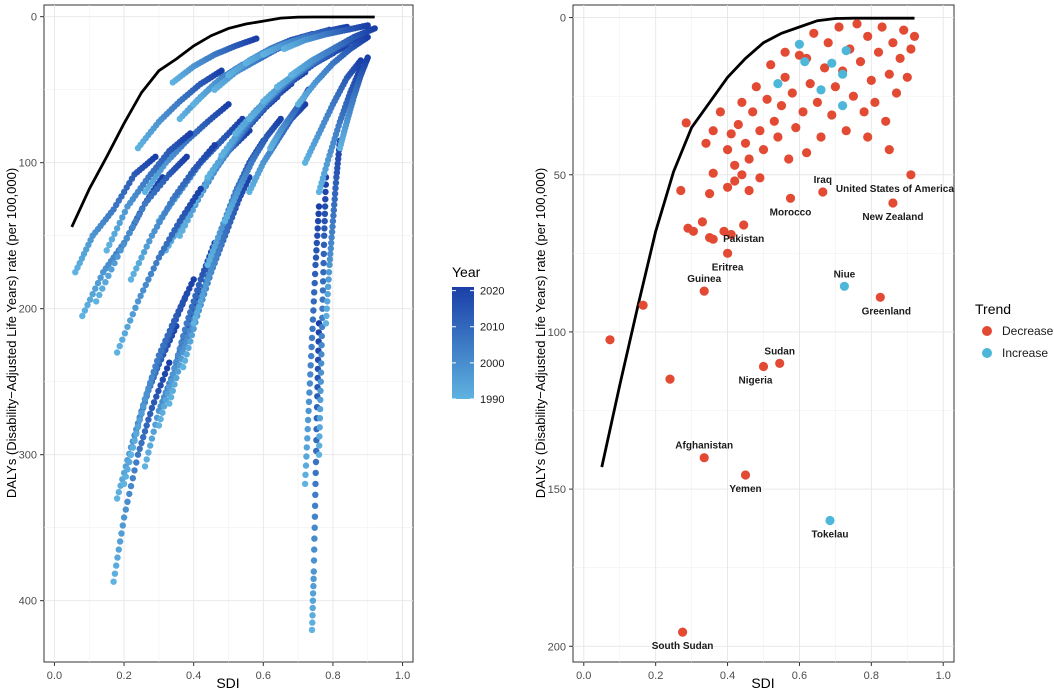 Image resolution: width=1054 pixels, height=697 pixels. What do you see at coordinates (28, 456) in the screenshot?
I see `left-y-tick-label: 300` at bounding box center [28, 456].